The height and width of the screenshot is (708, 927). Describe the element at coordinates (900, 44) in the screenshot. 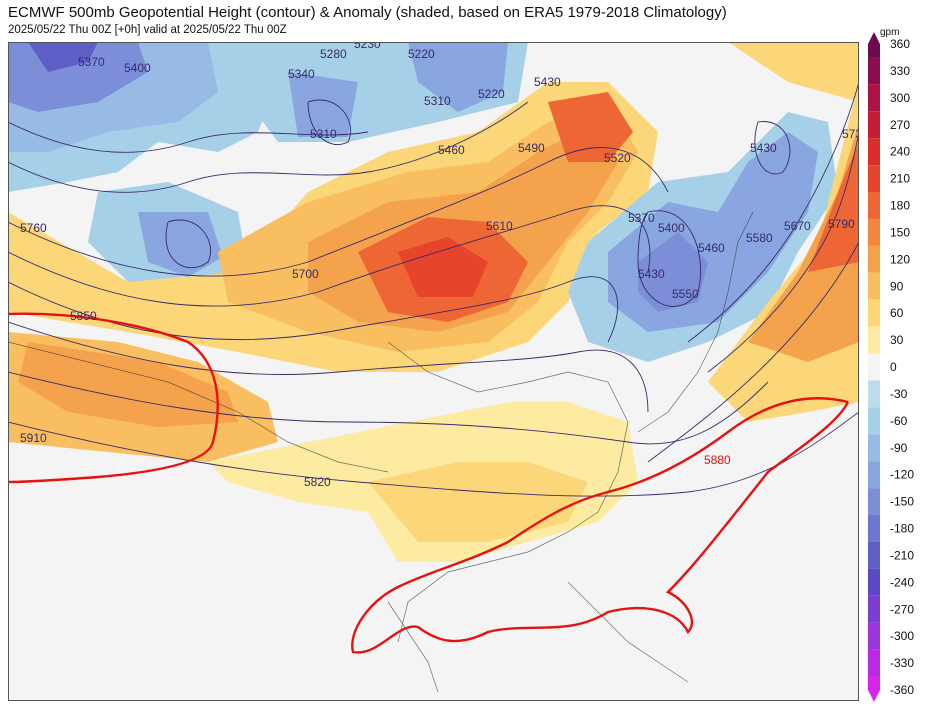

I see `colorbar-tick-label: 360` at that location.